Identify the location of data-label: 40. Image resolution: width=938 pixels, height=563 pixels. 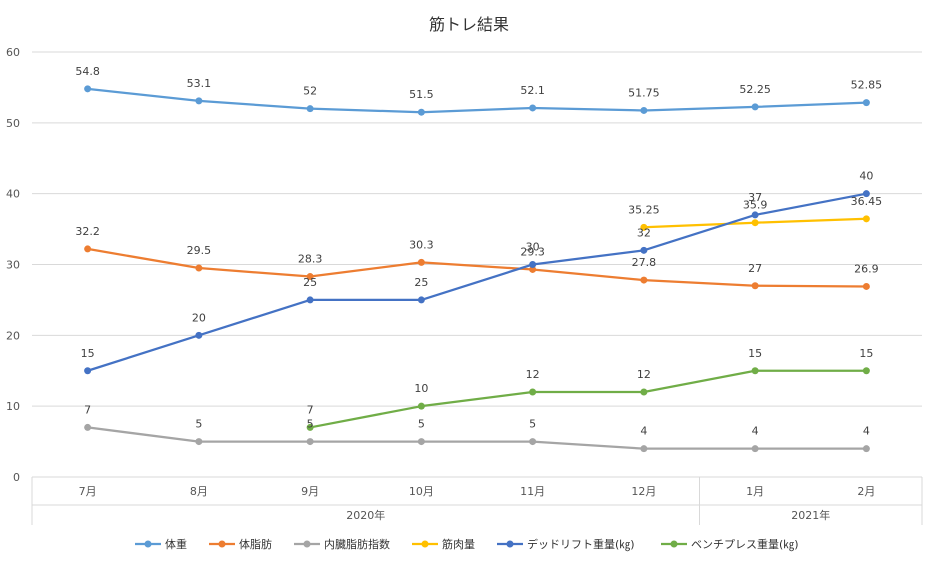
(866, 176).